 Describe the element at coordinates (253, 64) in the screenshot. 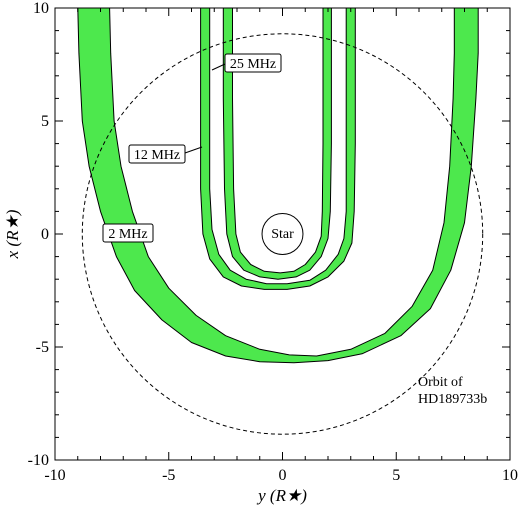

I see `svg-text: 25 MHz` at that location.